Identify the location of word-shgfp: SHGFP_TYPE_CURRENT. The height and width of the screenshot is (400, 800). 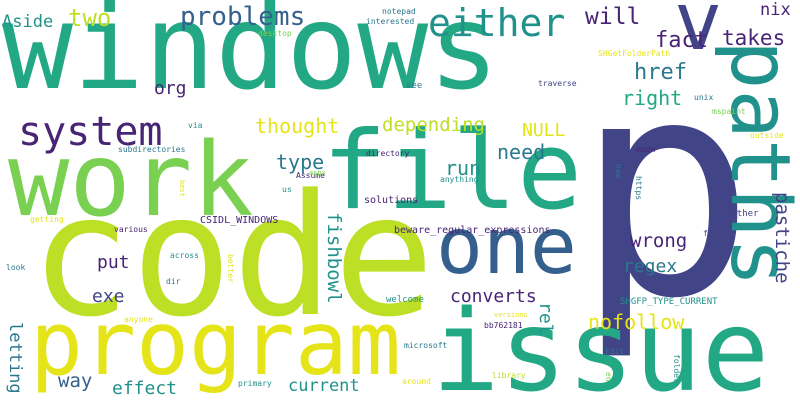
(669, 302).